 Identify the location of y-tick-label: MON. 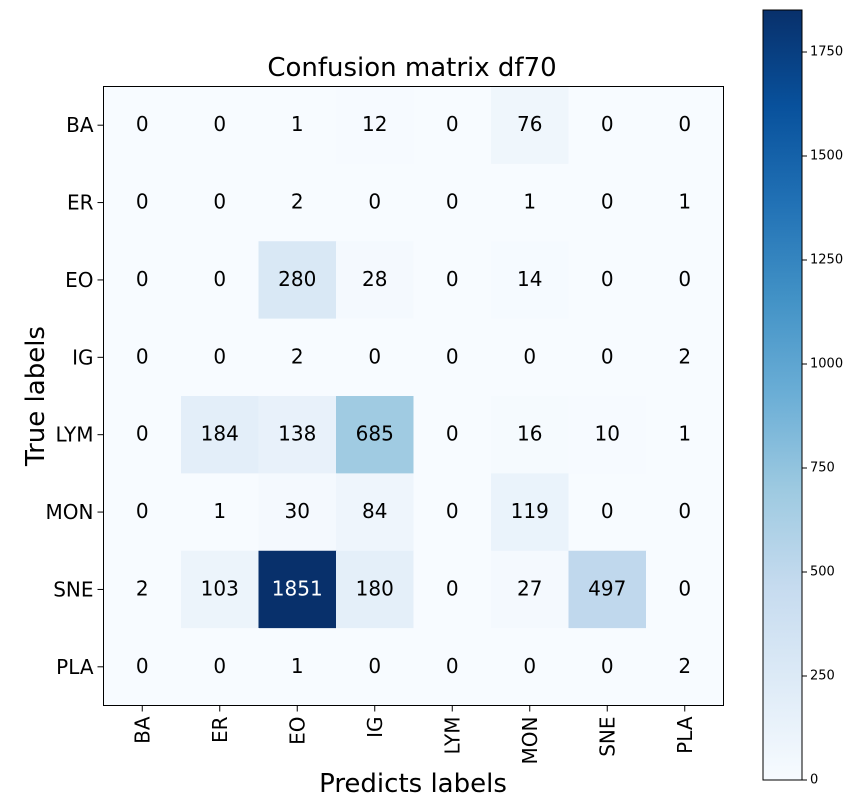
(70, 512).